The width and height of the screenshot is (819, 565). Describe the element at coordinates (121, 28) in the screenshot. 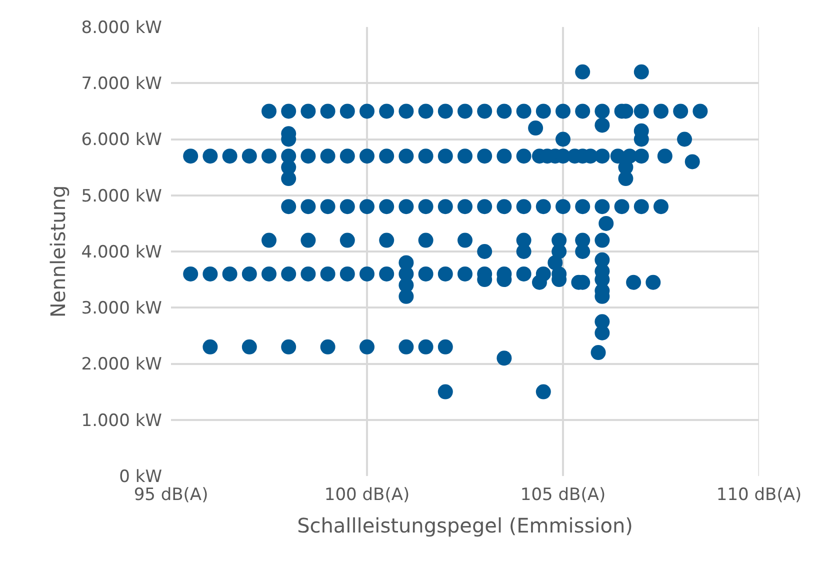

I see `y-tick-label: 8.000 kW` at that location.